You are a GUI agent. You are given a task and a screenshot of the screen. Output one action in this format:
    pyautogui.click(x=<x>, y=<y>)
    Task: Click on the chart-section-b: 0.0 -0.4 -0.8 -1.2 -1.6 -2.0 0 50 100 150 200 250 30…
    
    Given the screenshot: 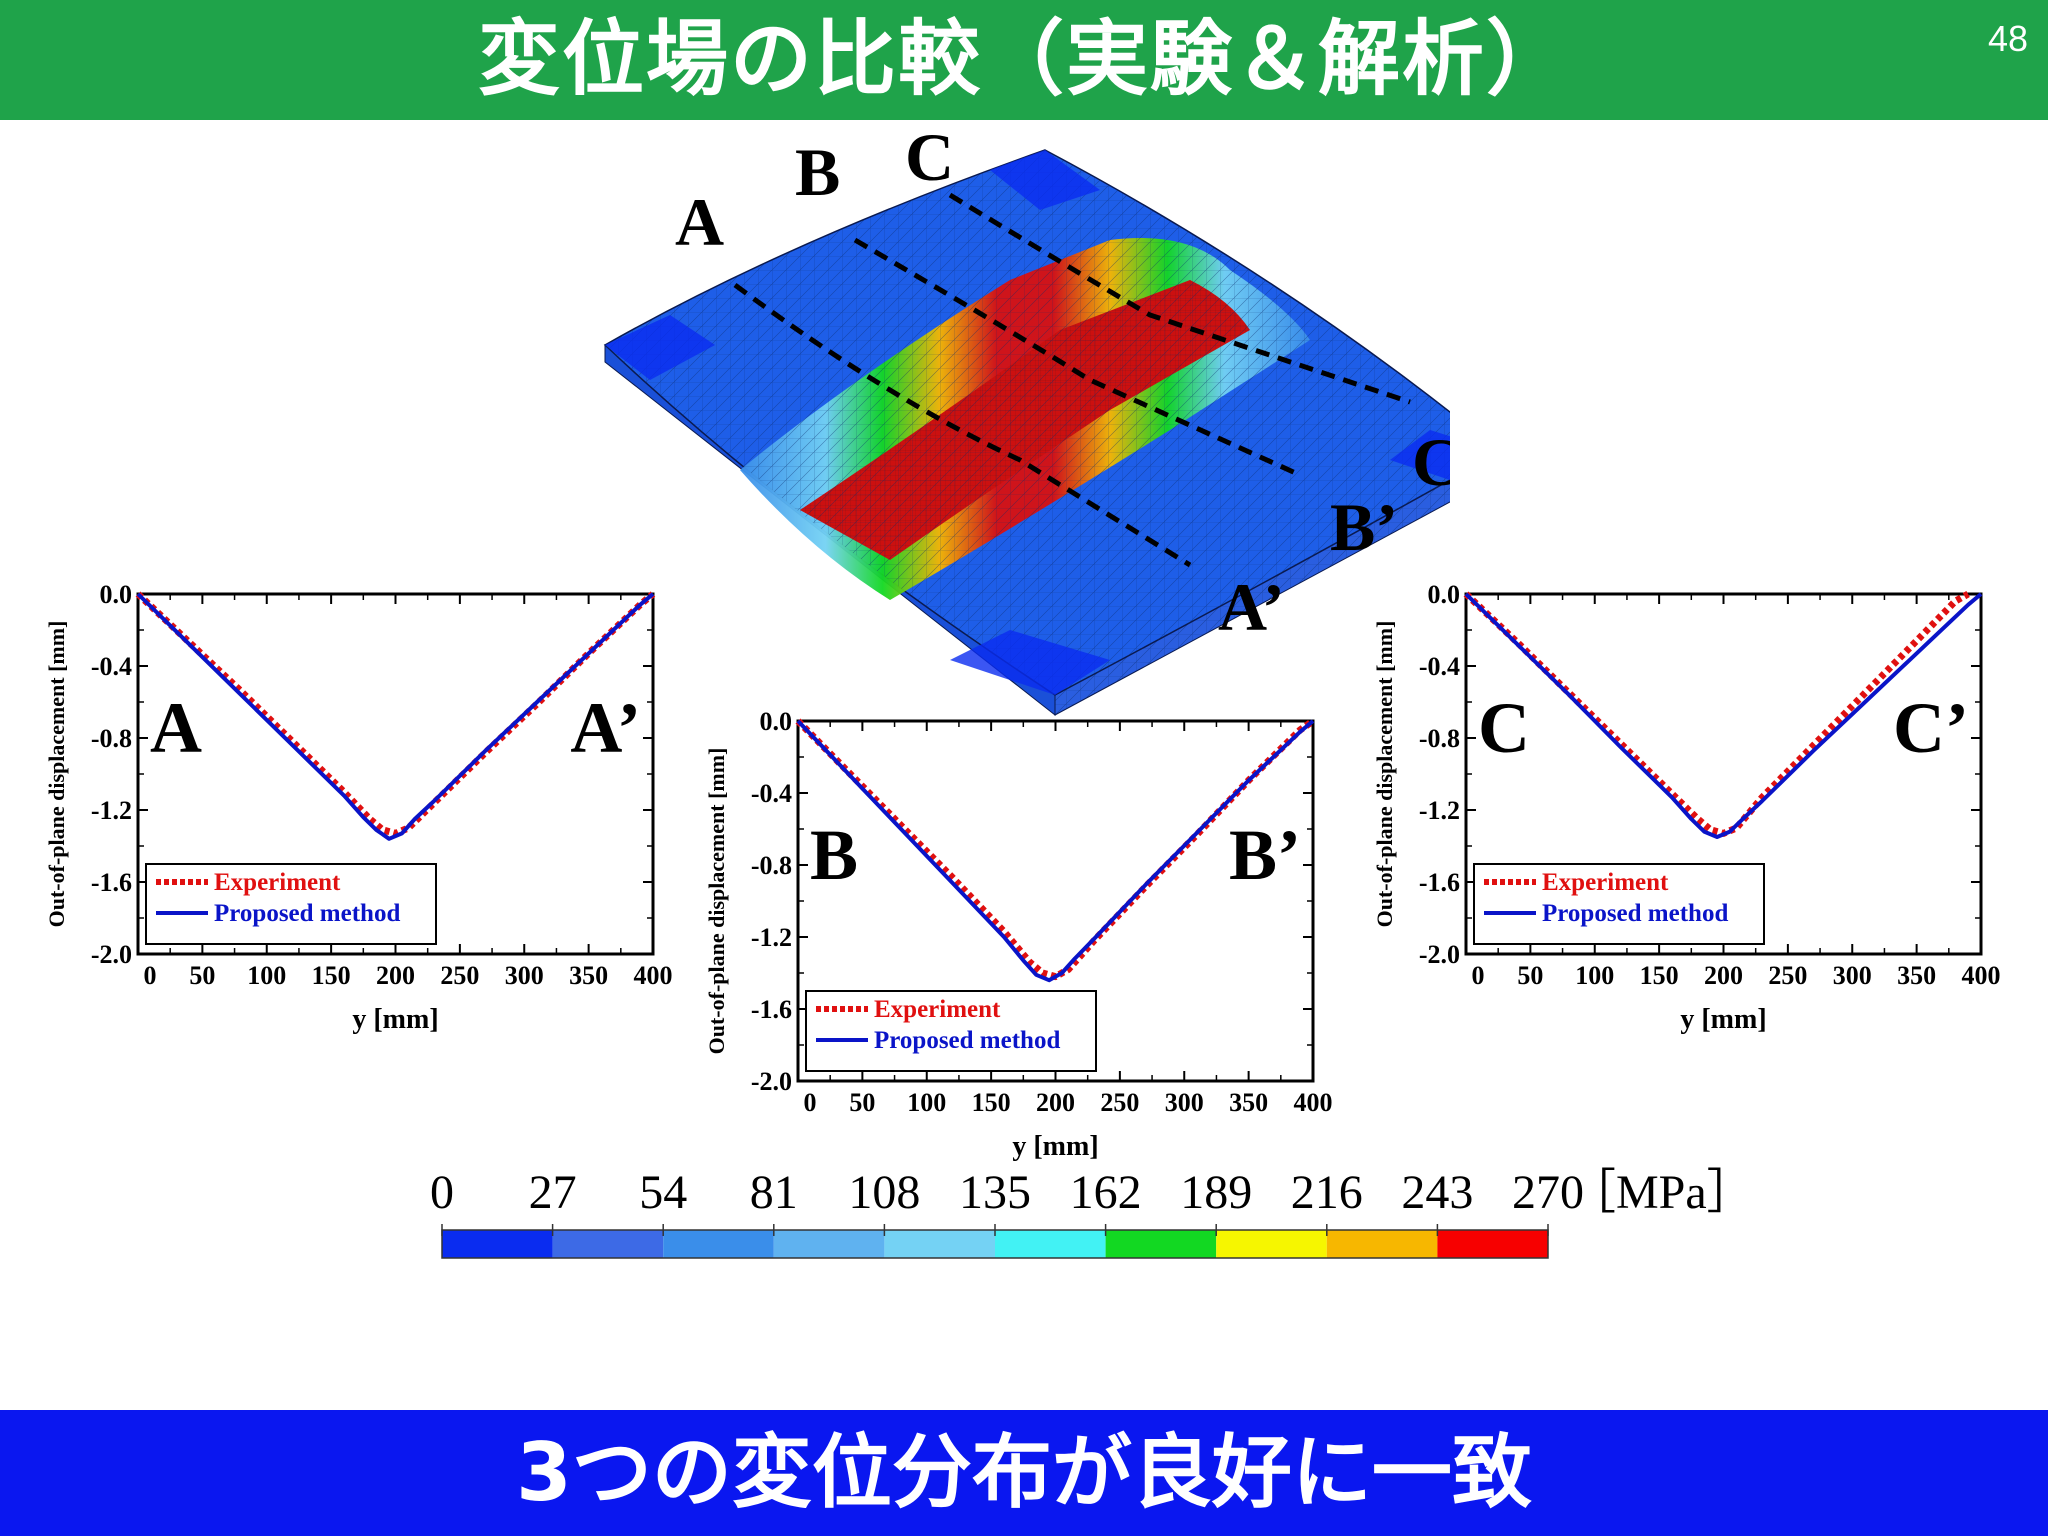 What is the action you would take?
    pyautogui.click(x=1018, y=934)
    